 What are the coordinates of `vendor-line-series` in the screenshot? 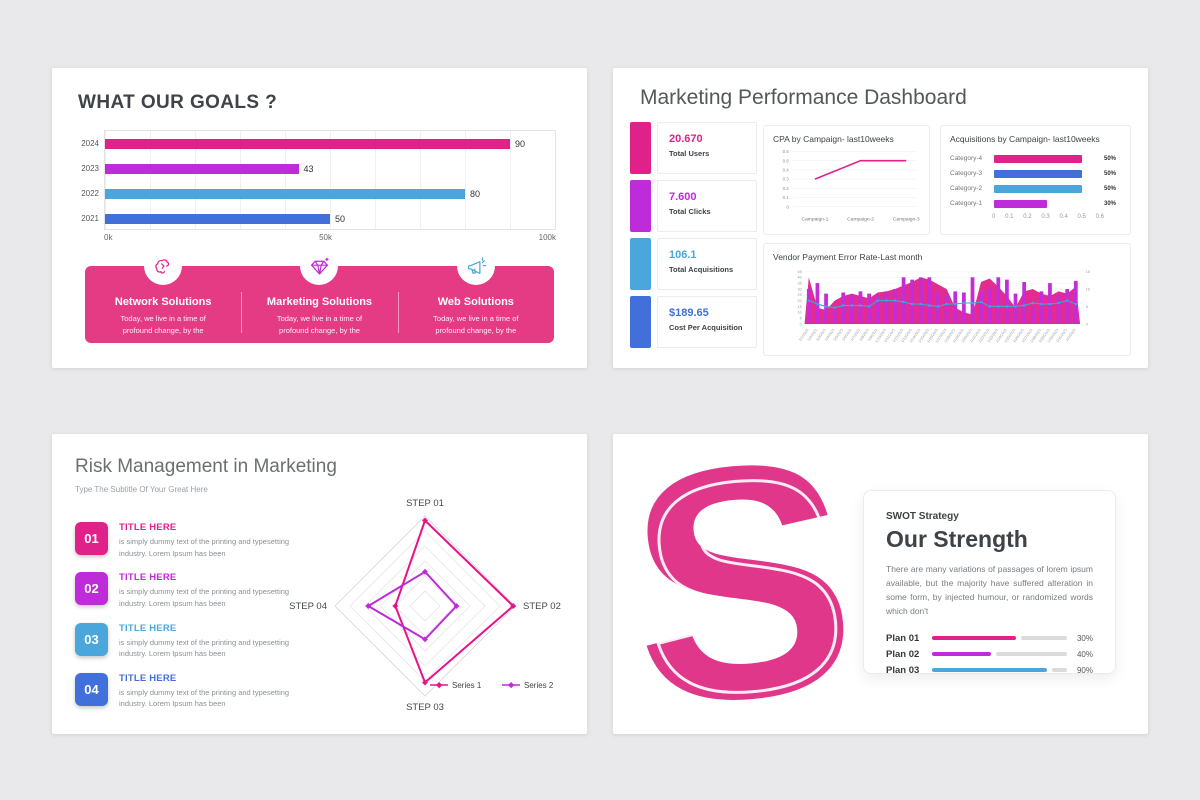 It's located at (942, 304).